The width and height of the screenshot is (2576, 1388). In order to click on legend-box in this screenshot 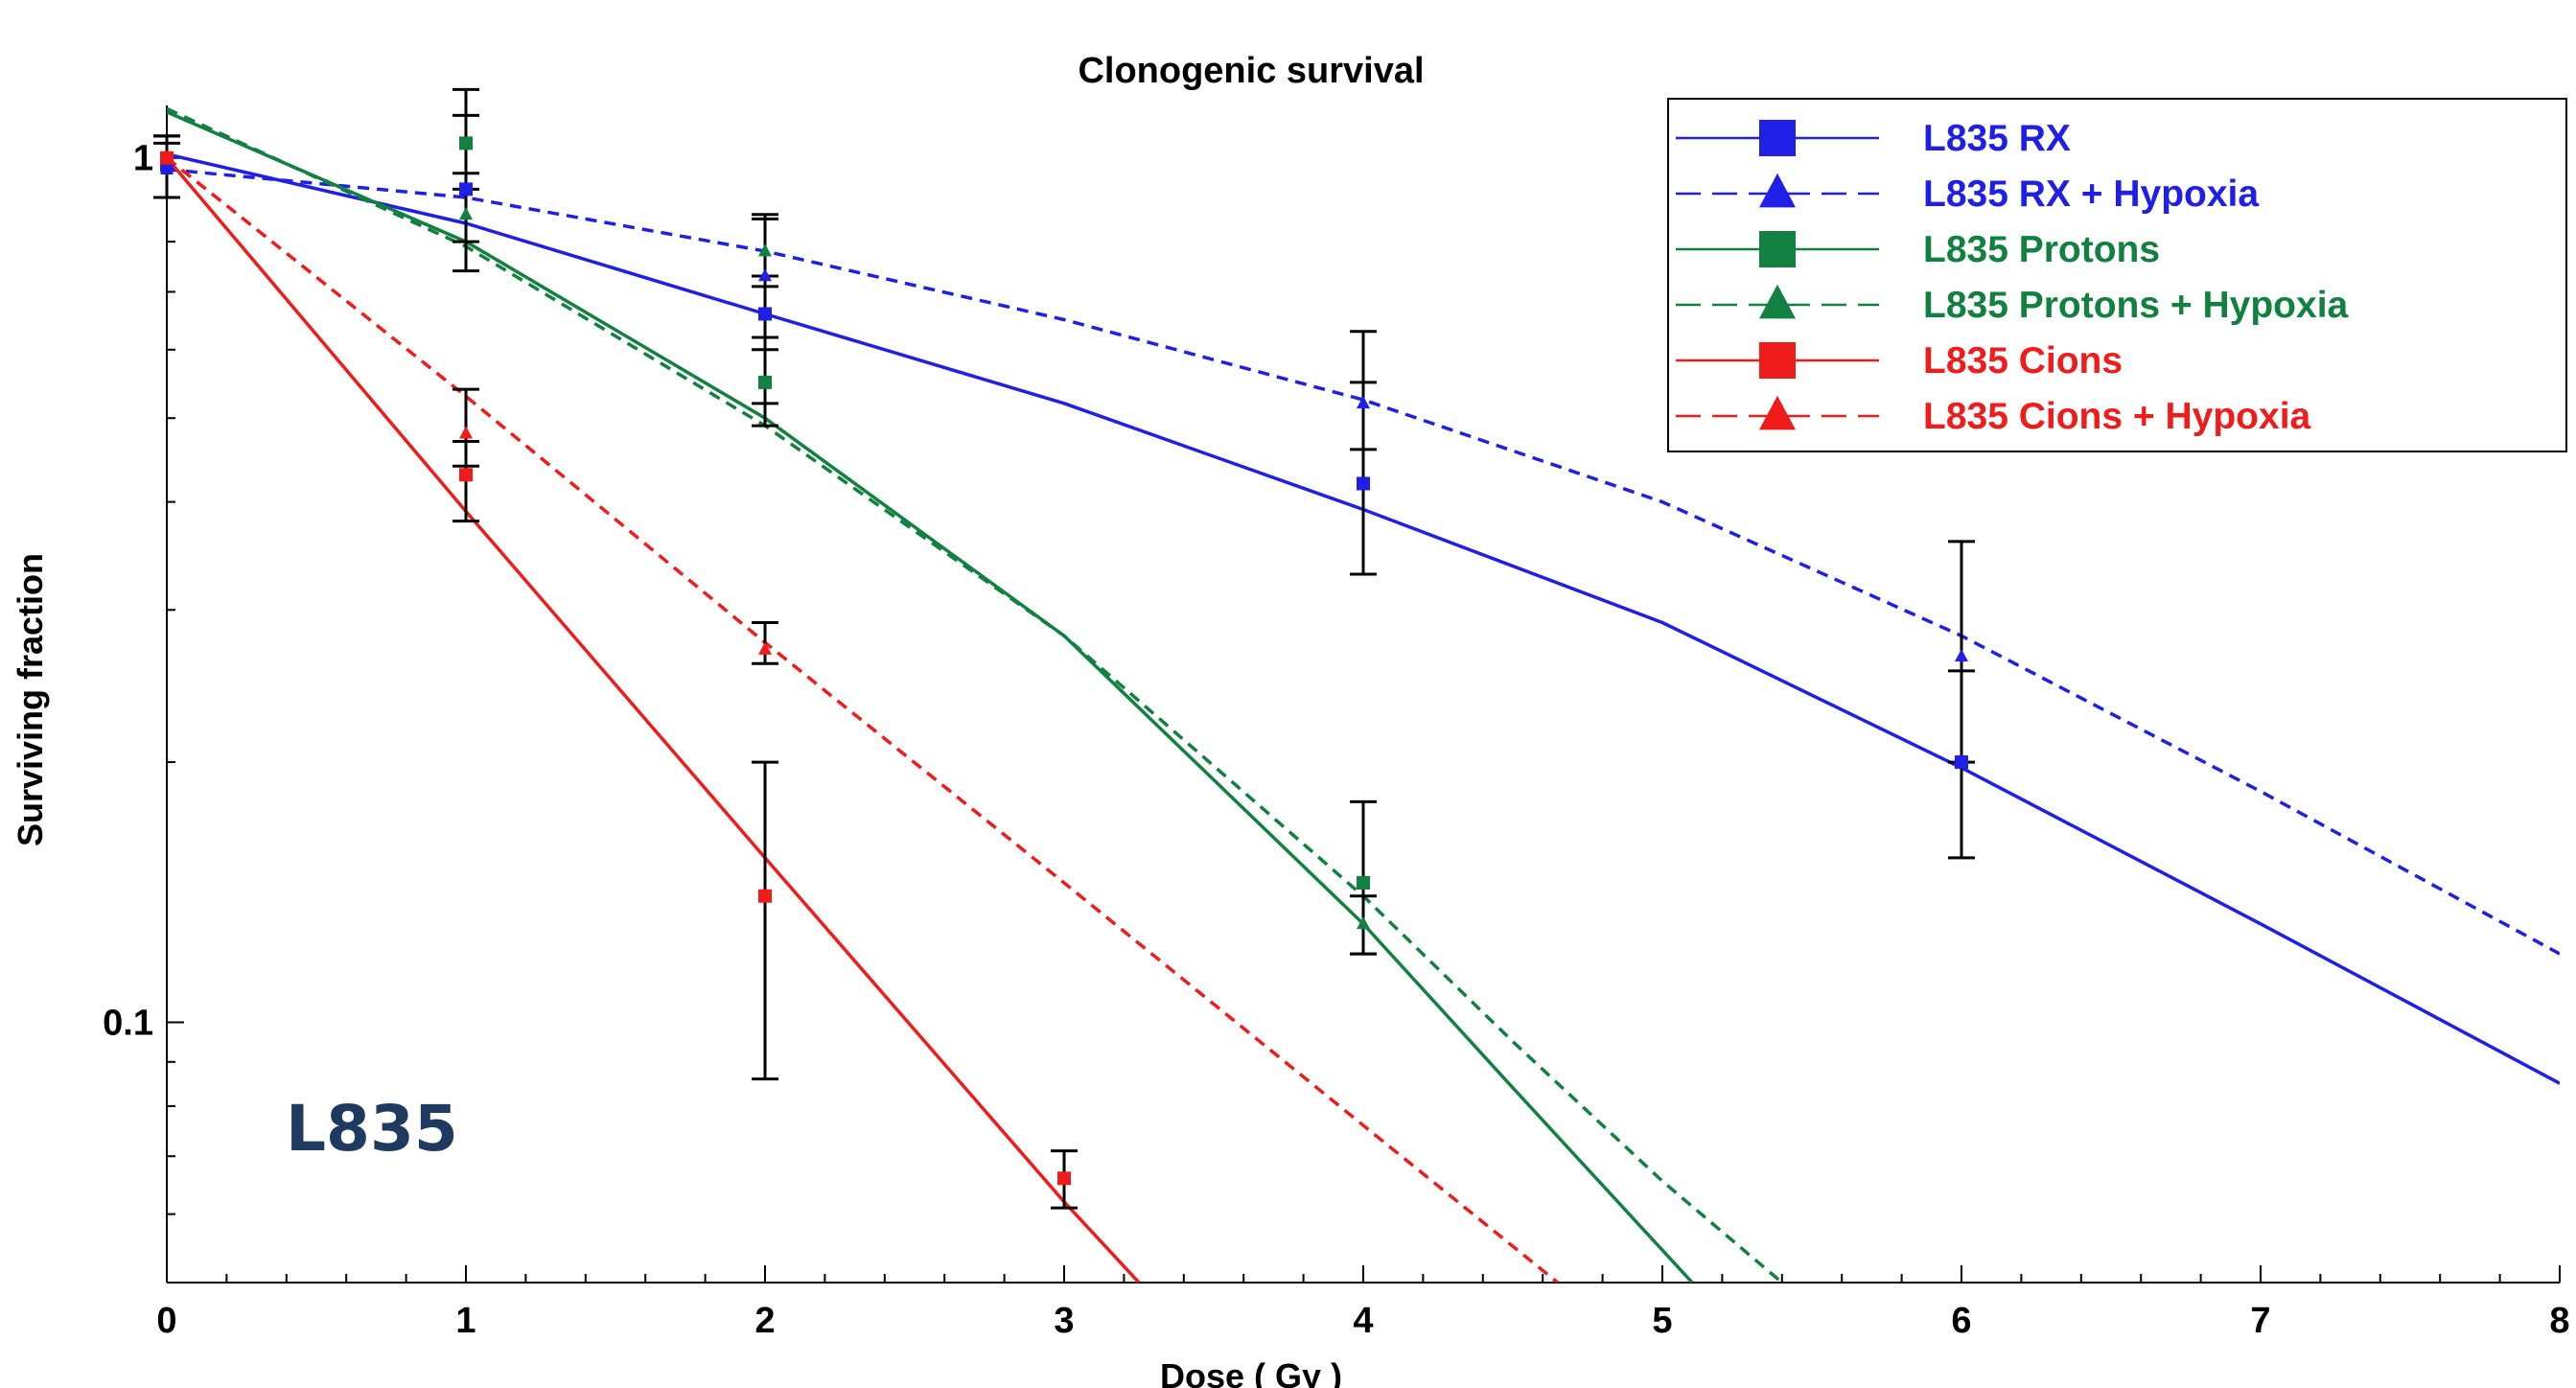, I will do `click(2117, 275)`.